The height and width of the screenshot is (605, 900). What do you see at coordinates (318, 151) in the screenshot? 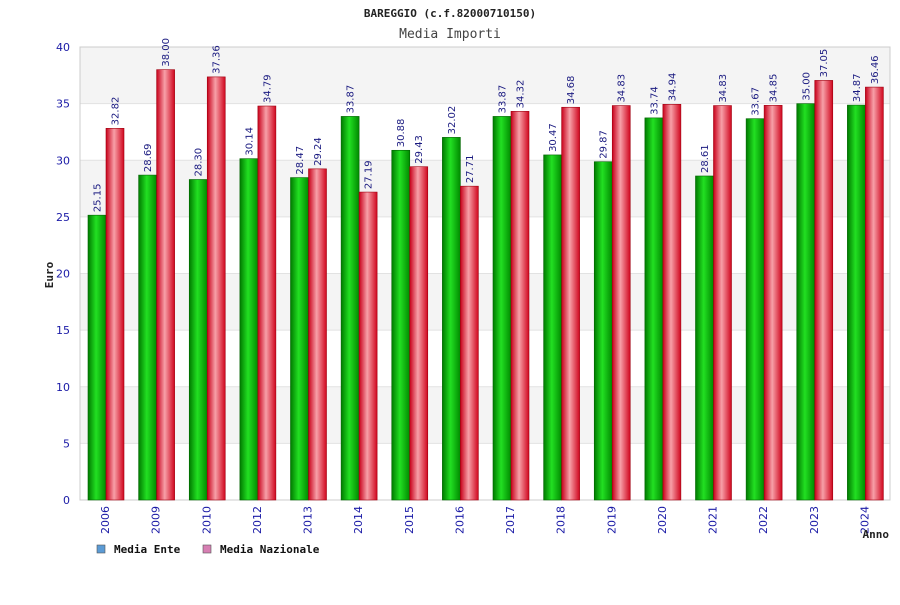
I see `data-label: 29.24` at bounding box center [318, 151].